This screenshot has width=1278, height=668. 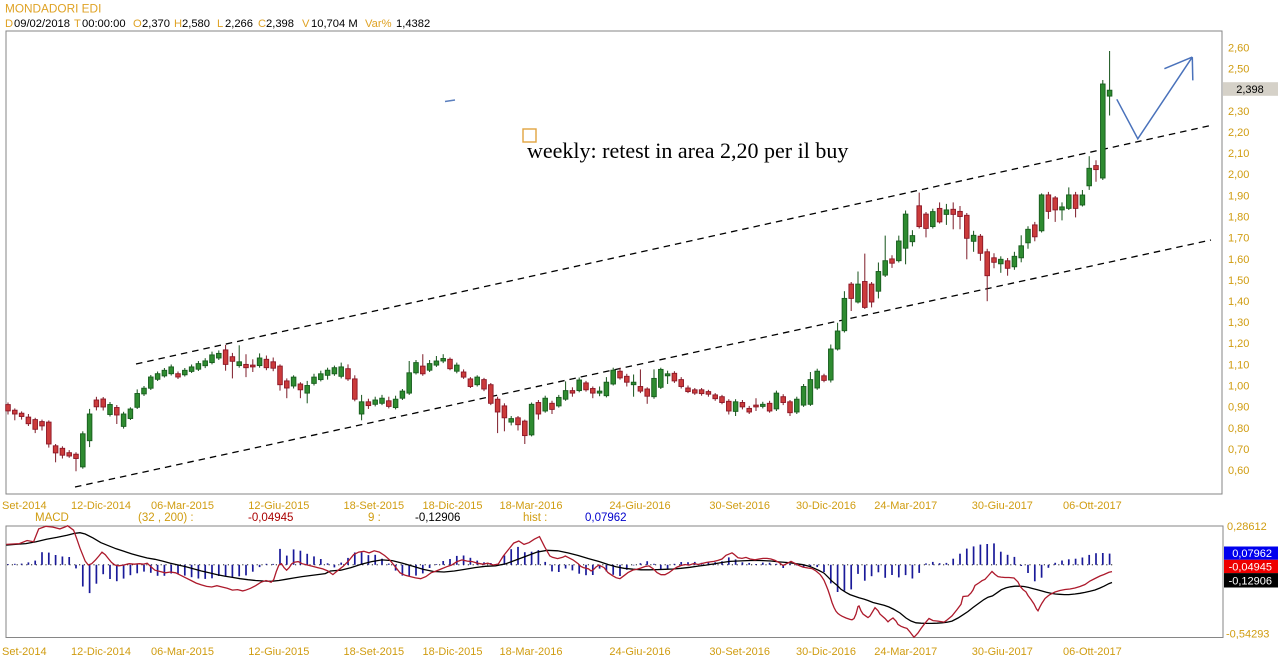 What do you see at coordinates (1238, 239) in the screenshot?
I see `svg-text: 1,70` at bounding box center [1238, 239].